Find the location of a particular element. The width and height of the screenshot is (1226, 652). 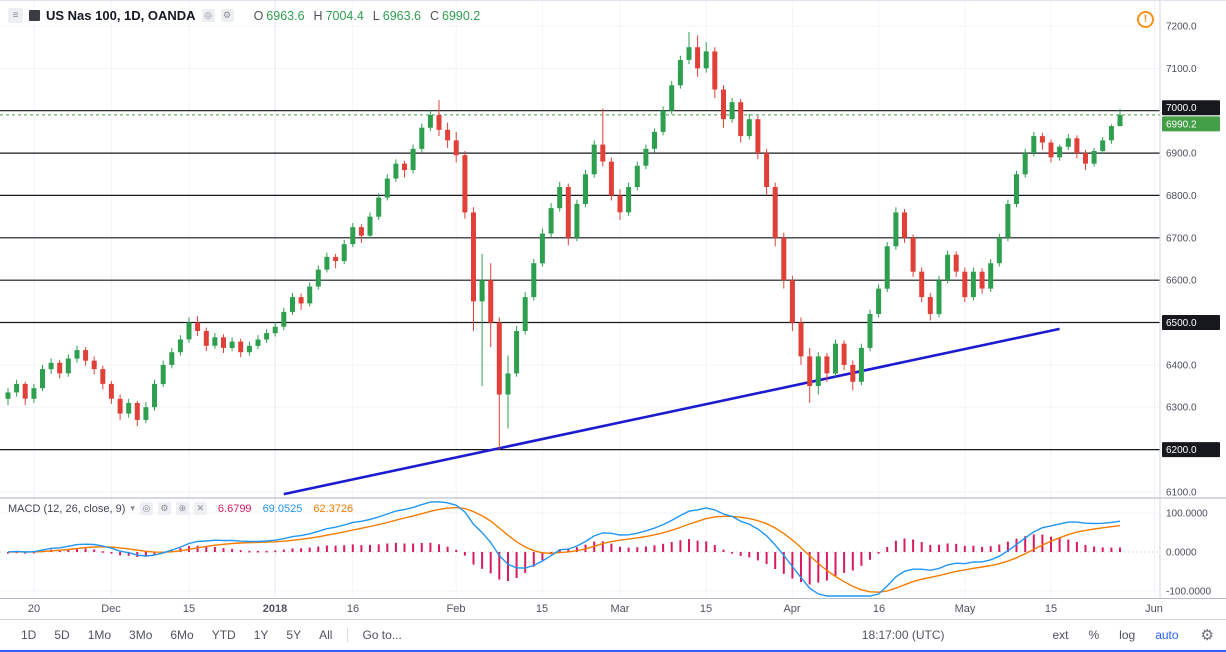

range-button-1d: 1D is located at coordinates (29, 635).